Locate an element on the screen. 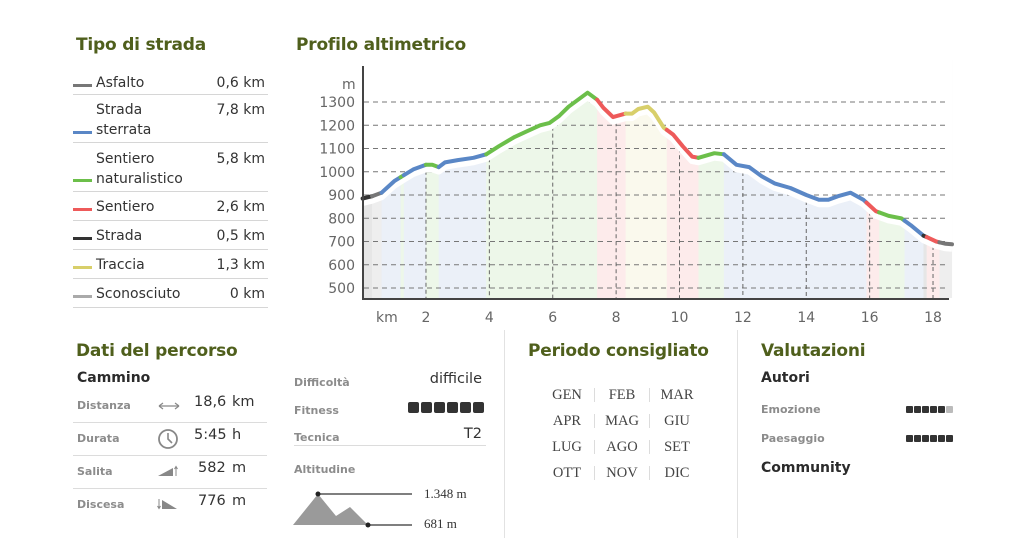  svg-text: 700 is located at coordinates (341, 243).